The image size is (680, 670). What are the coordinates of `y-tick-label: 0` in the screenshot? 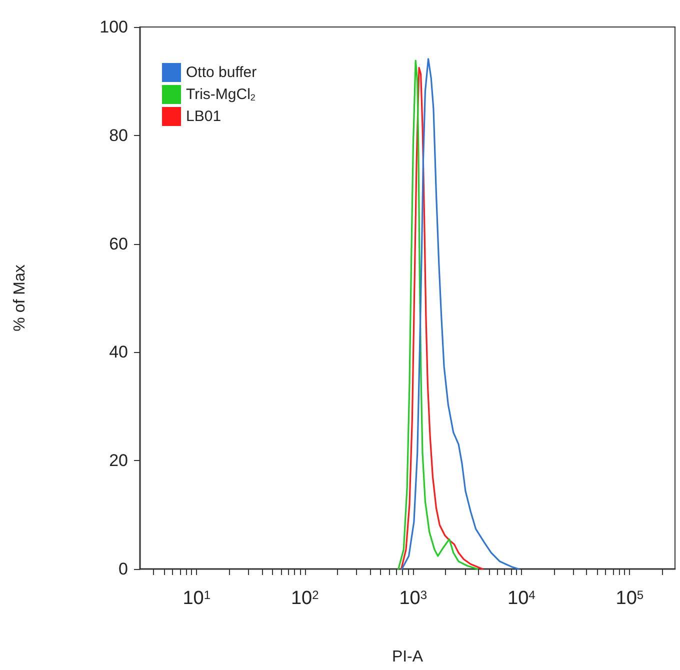 It's located at (123, 569).